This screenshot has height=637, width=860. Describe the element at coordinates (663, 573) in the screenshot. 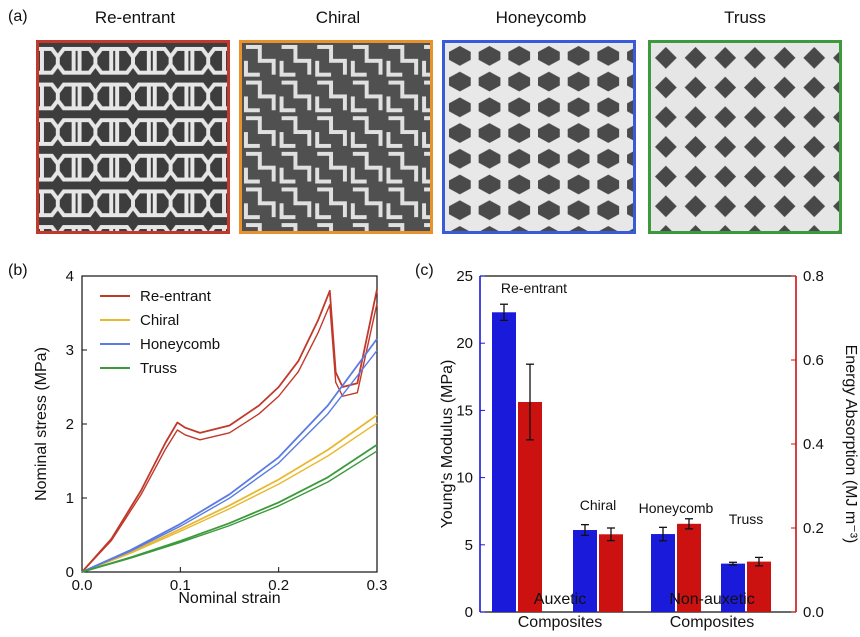

I see `bar-honeycomb-left` at that location.